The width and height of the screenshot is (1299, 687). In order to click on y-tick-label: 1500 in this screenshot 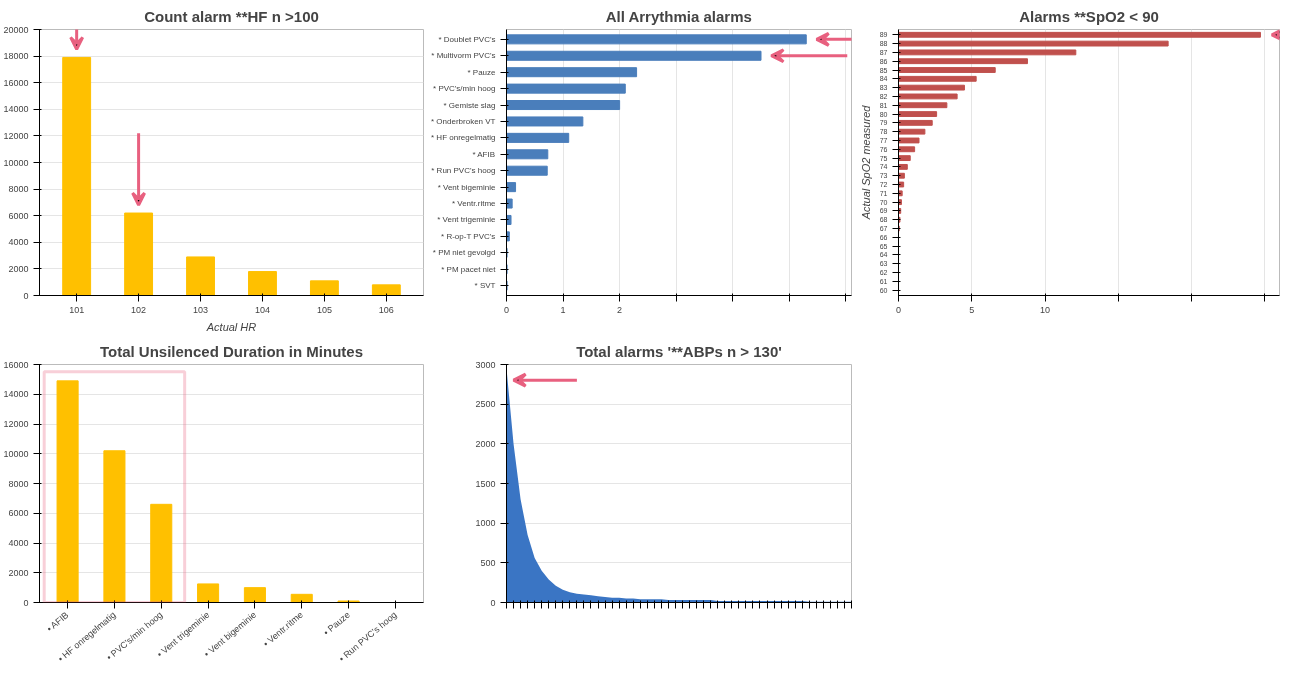, I will do `click(485, 483)`.